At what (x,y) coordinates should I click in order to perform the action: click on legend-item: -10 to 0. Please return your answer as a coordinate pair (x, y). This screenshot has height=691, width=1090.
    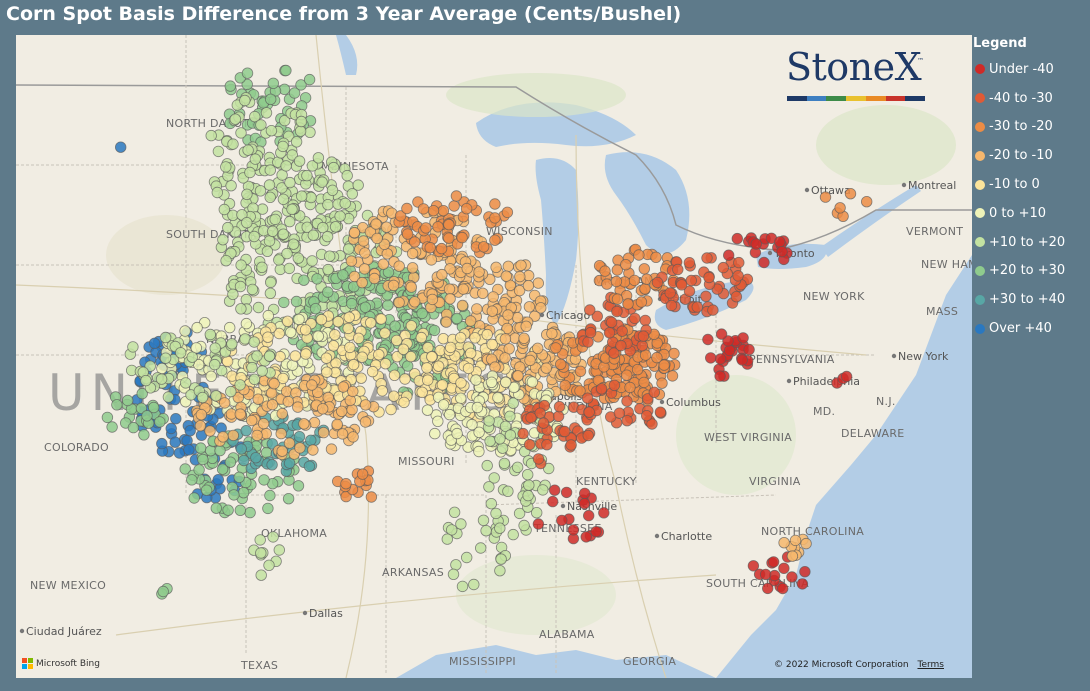
    Looking at the image, I should click on (1031, 184).